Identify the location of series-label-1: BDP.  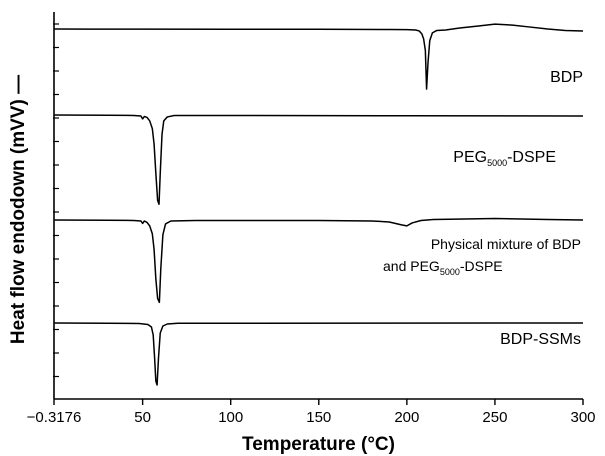
(566, 77).